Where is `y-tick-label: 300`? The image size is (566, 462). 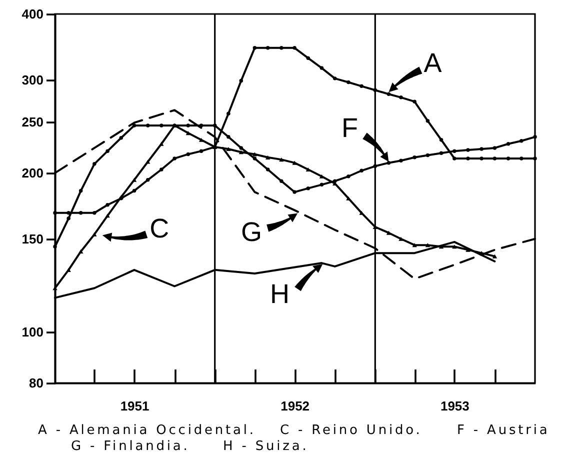 y-tick-label: 300 is located at coordinates (33, 80).